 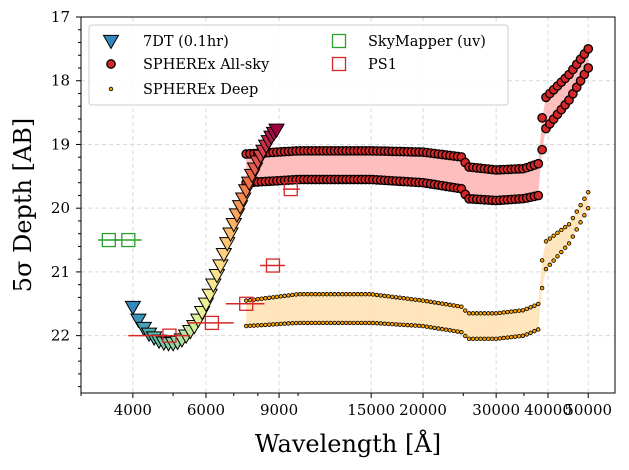 What do you see at coordinates (111, 89) in the screenshot?
I see `legend-marker-spherex-deep` at bounding box center [111, 89].